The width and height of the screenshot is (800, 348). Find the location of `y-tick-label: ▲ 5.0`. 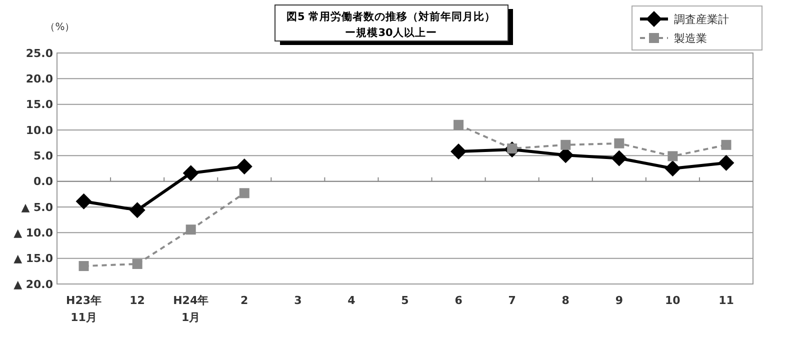

y-tick-label: ▲ 5.0 is located at coordinates (37, 207).